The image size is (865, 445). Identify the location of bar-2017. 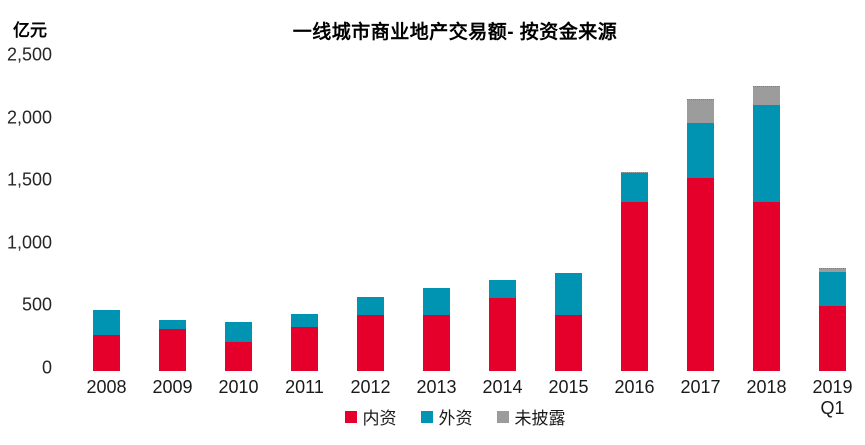
(700, 234).